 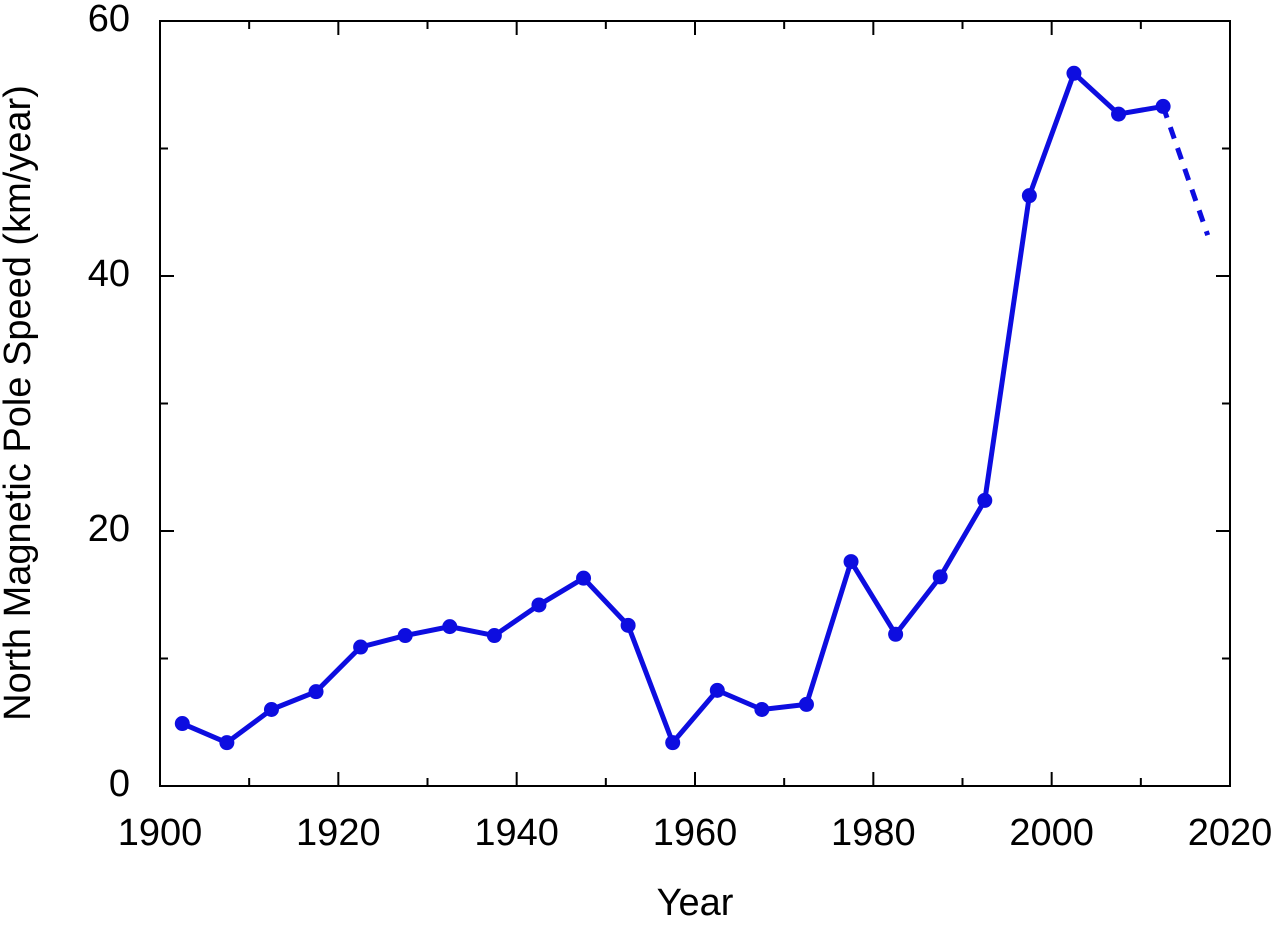 What do you see at coordinates (19, 403) in the screenshot?
I see `y-axis-label: North Magnetic Pole Speed (km/year)` at bounding box center [19, 403].